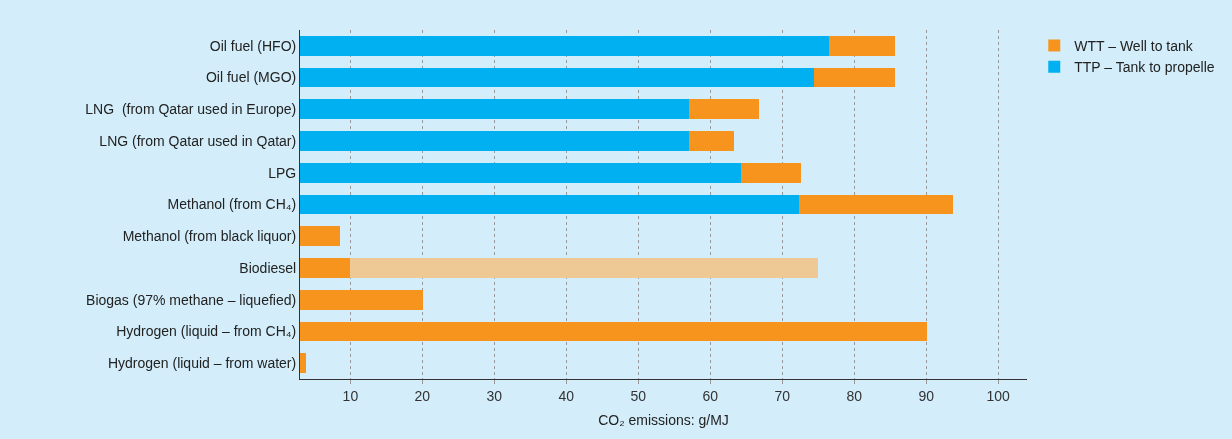  I want to click on x-tick-label: 100, so click(998, 395).